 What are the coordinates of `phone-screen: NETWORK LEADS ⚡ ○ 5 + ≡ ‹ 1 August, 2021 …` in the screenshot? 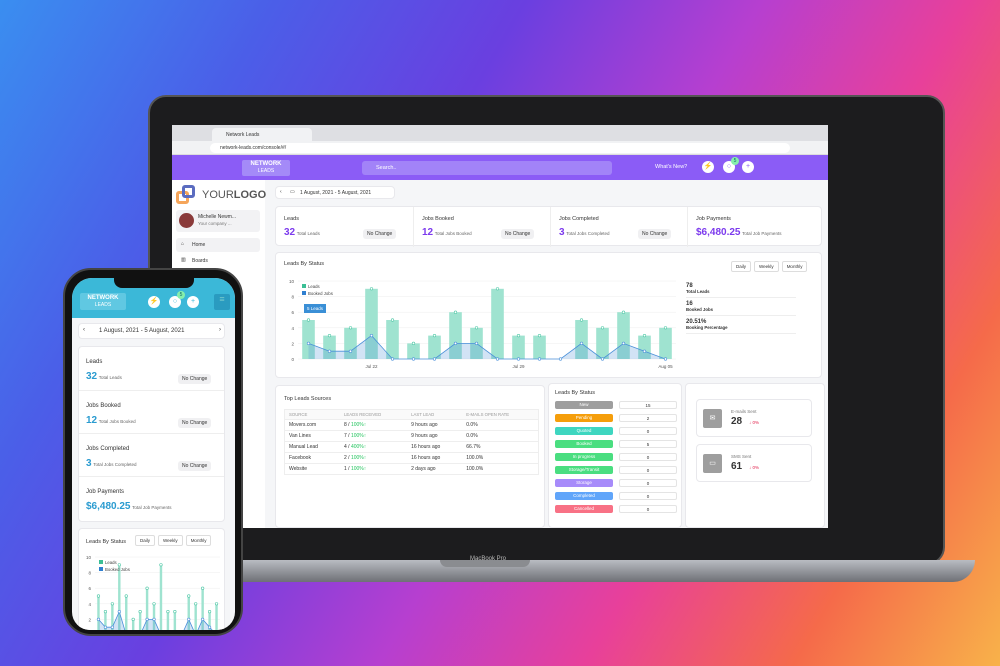 It's located at (153, 454).